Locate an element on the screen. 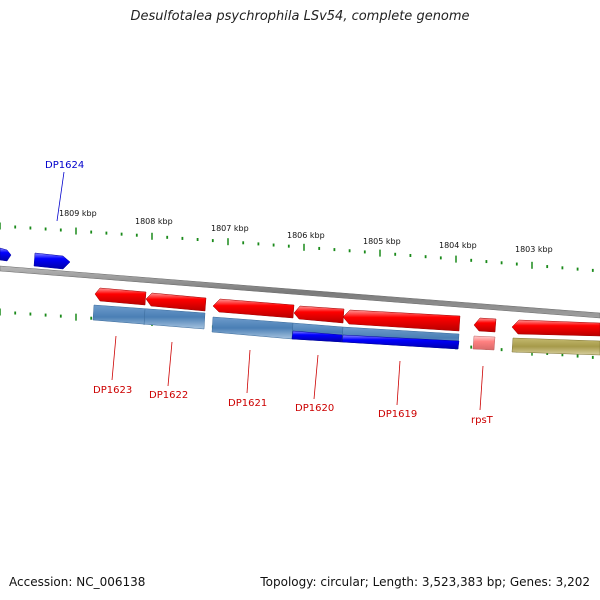 This screenshot has height=600, width=600. gene-label-dp1622: DP1622 is located at coordinates (168, 395).